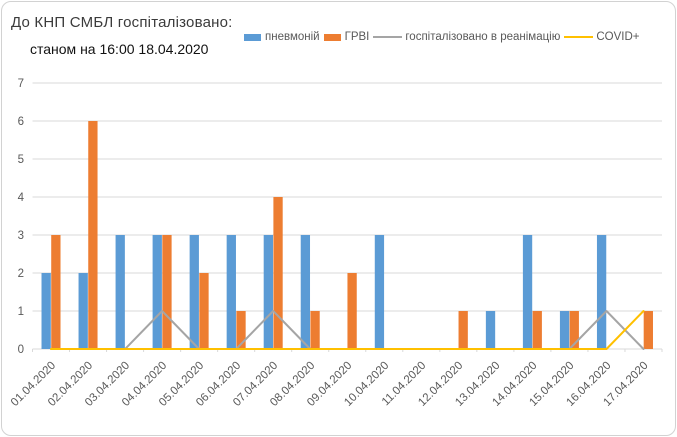 This screenshot has width=677, height=437. I want to click on y-tick-label: 3, so click(21, 236).